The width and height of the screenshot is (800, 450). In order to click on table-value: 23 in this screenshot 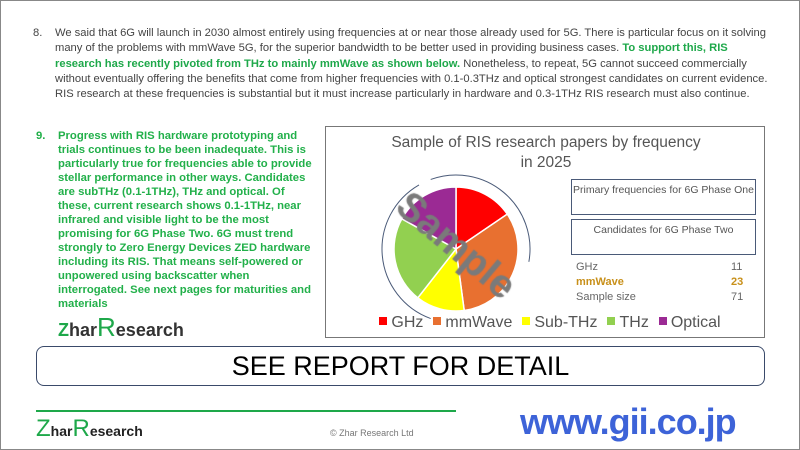, I will do `click(737, 282)`.